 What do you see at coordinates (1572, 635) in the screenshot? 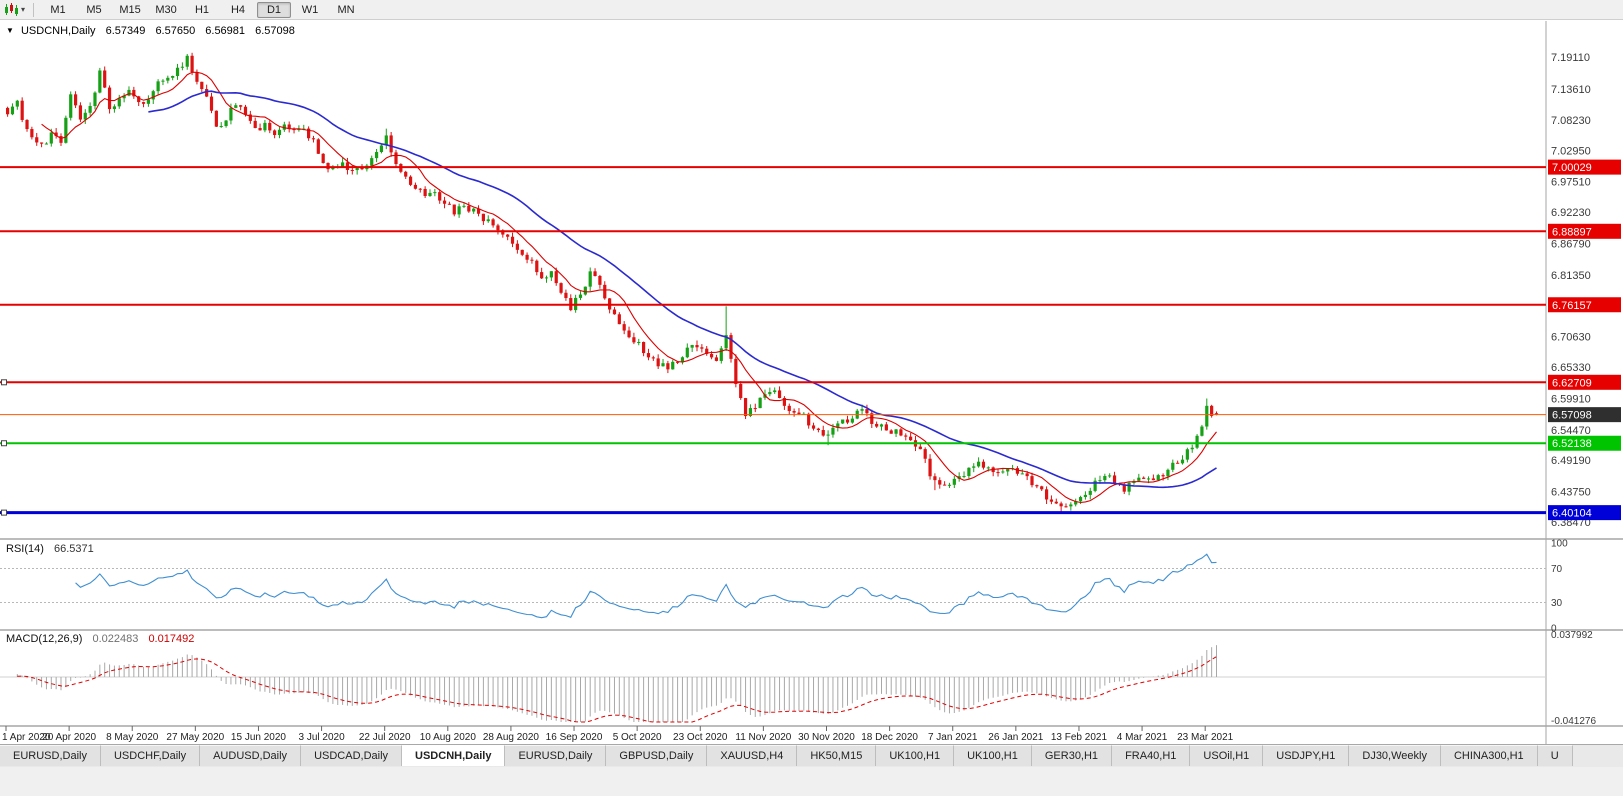
I see `svg-text: 0.037992` at bounding box center [1572, 635].